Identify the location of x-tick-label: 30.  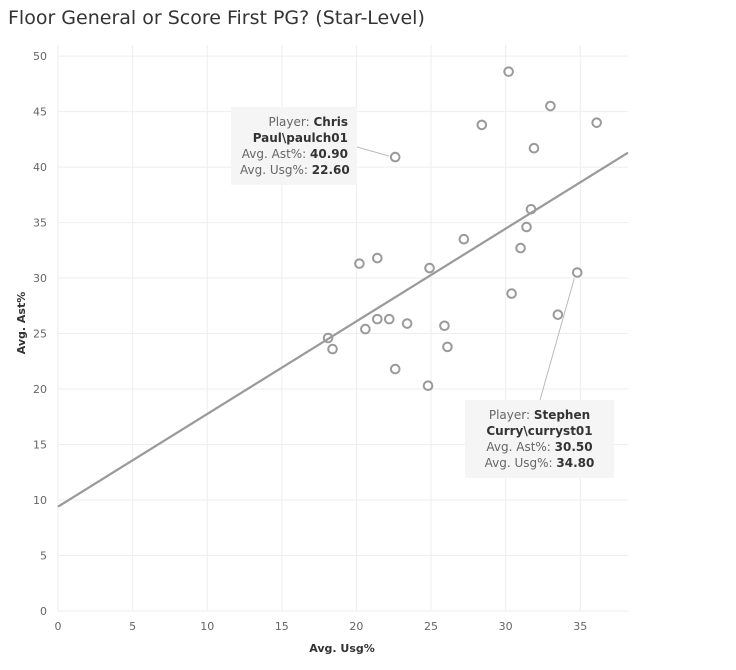
(506, 626).